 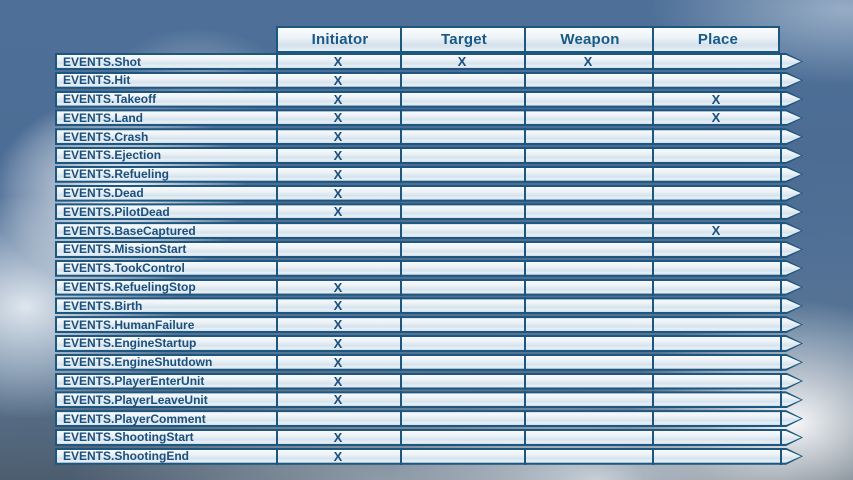 I want to click on event-name-label: EVENTS.TookControl, so click(x=124, y=268).